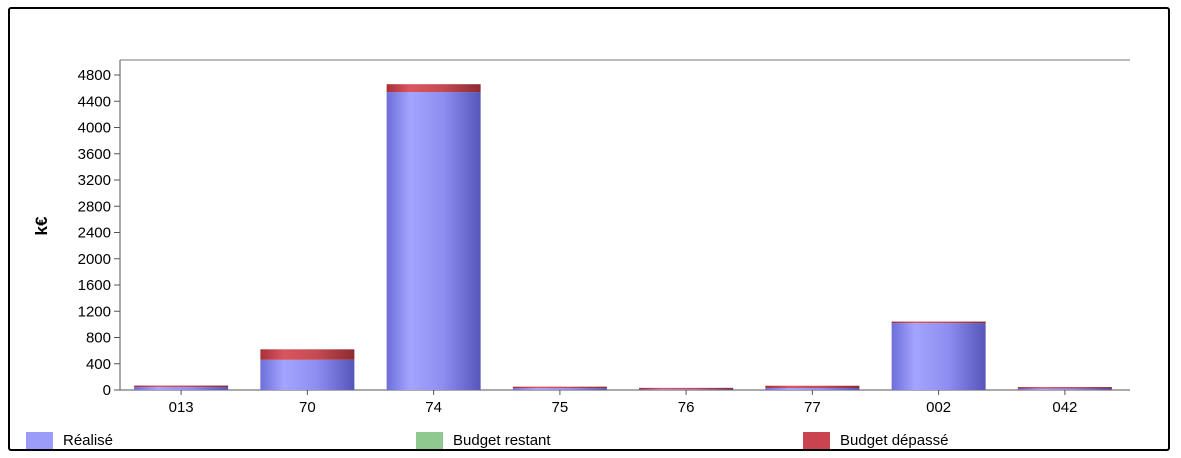  I want to click on bar-segment-042-réalisé, so click(1064, 389).